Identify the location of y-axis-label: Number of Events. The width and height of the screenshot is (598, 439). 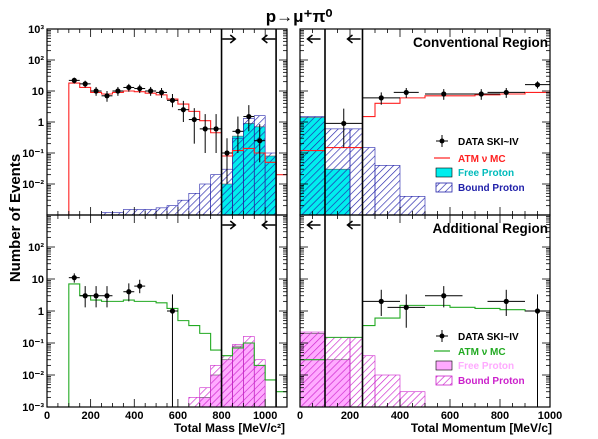
(15, 218).